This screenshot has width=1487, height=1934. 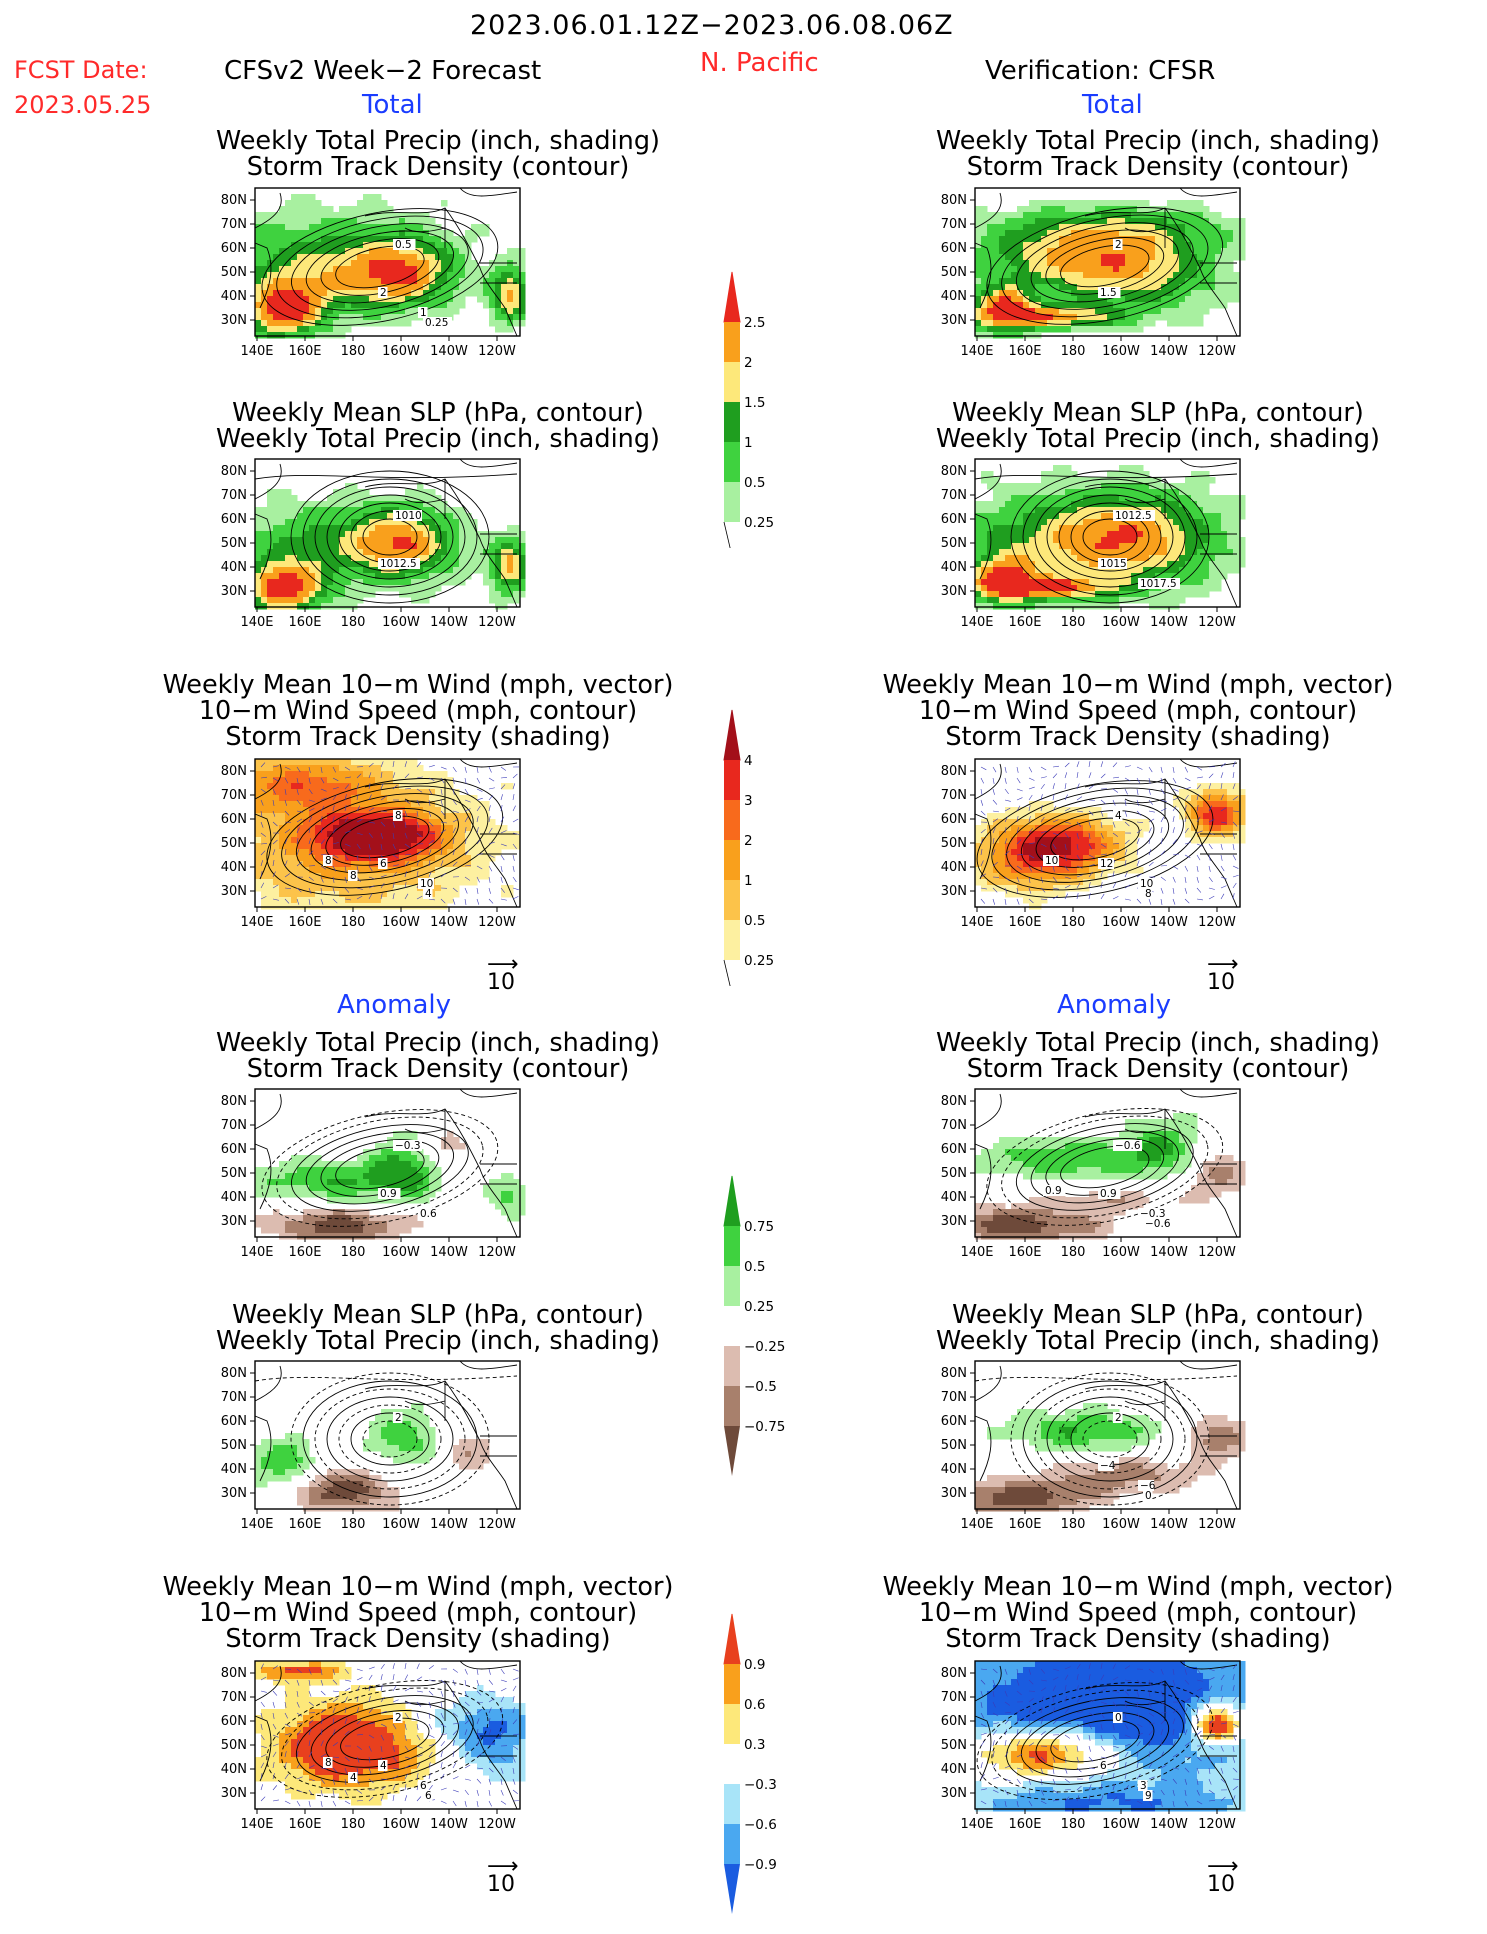 What do you see at coordinates (234, 1493) in the screenshot?
I see `lat-tick-label: 30N` at bounding box center [234, 1493].